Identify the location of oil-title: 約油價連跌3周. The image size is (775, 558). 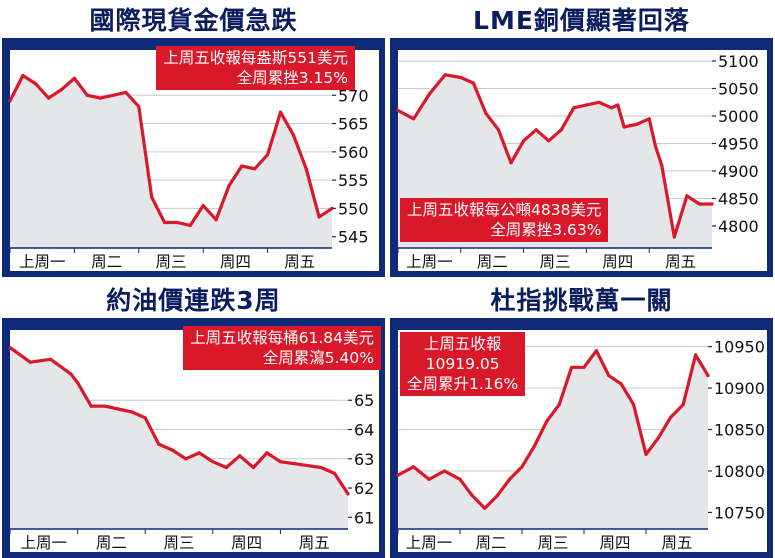
(193, 300).